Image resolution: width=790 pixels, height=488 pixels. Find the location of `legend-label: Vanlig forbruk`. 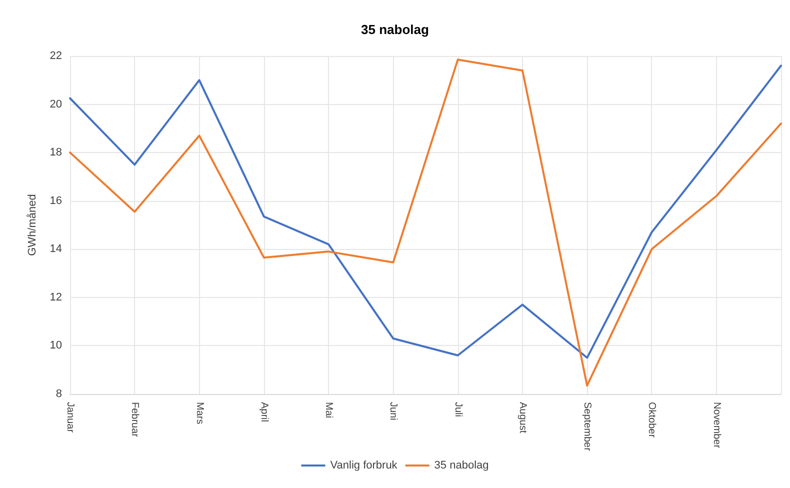

legend-label: Vanlig forbruk is located at coordinates (364, 466).